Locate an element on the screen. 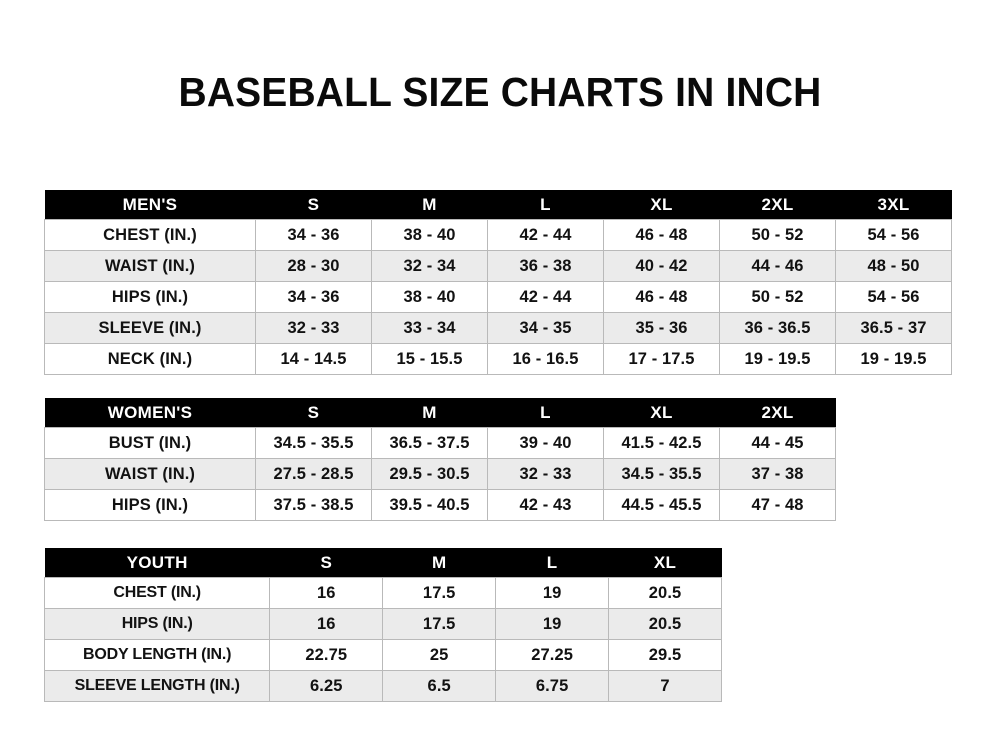 This screenshot has height=752, width=1000. page-title: BASEBALL SIZE CHARTS IN INCH is located at coordinates (500, 92).